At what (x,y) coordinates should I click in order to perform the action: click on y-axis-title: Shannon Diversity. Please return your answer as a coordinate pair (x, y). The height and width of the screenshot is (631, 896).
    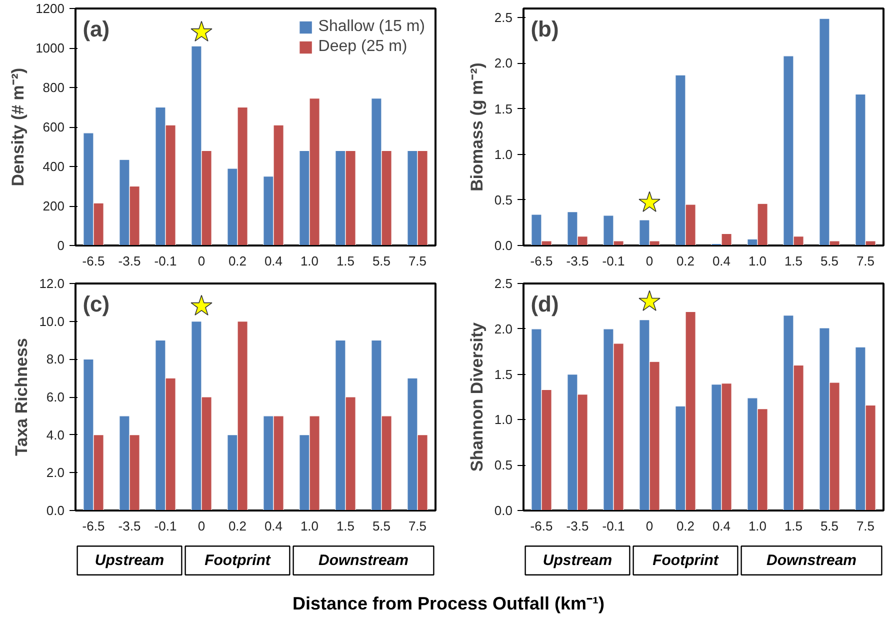
    Looking at the image, I should click on (476, 397).